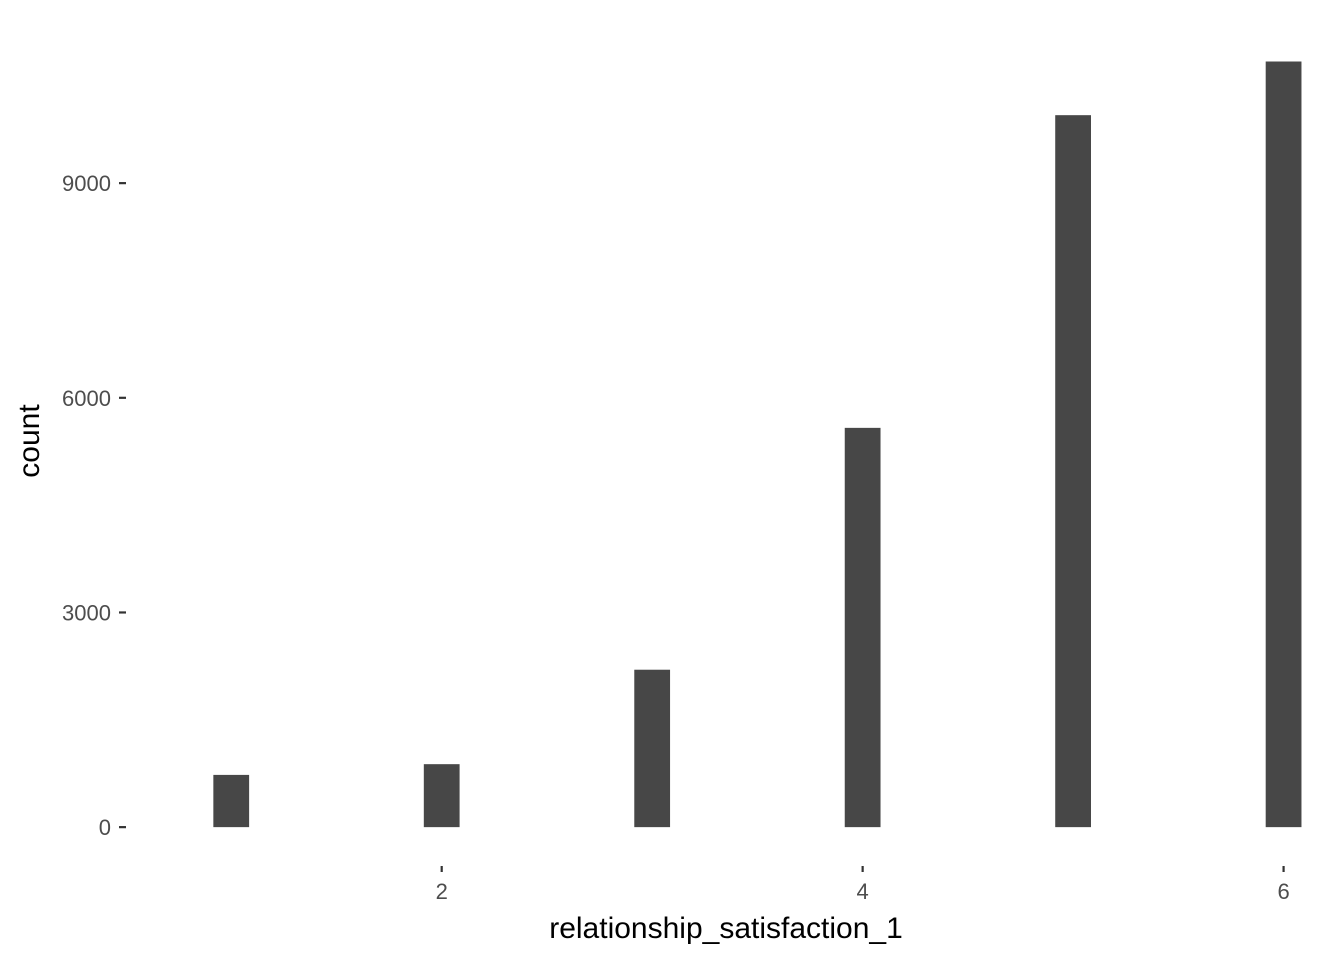 Image resolution: width=1344 pixels, height=965 pixels. I want to click on x-tick-label-4: 4, so click(863, 891).